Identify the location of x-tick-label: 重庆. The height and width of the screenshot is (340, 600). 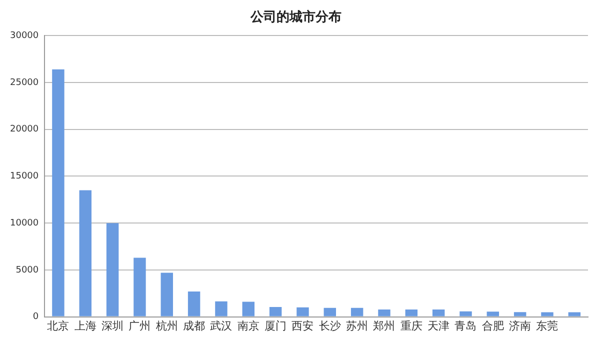
(411, 325).